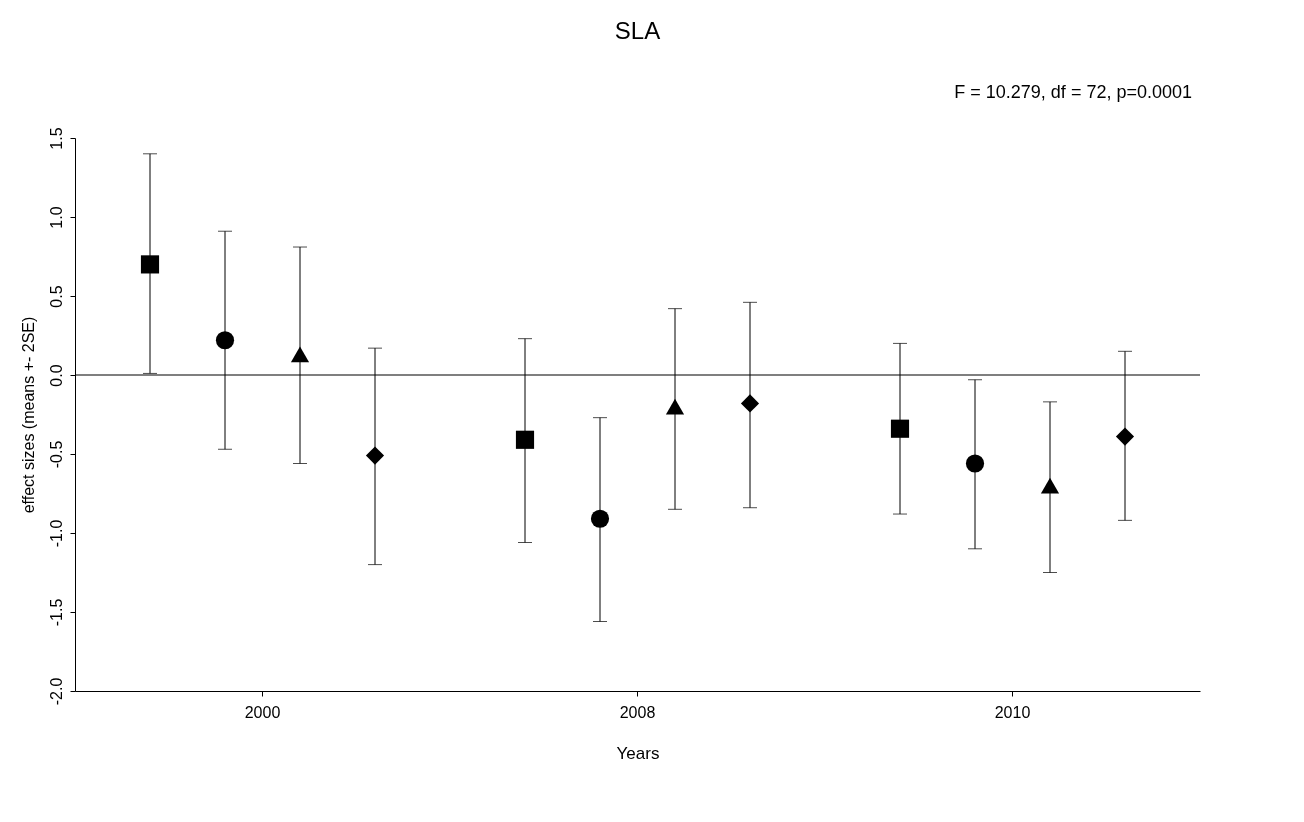 This screenshot has width=1304, height=822. Describe the element at coordinates (638, 753) in the screenshot. I see `x-axis-title: Years` at that location.